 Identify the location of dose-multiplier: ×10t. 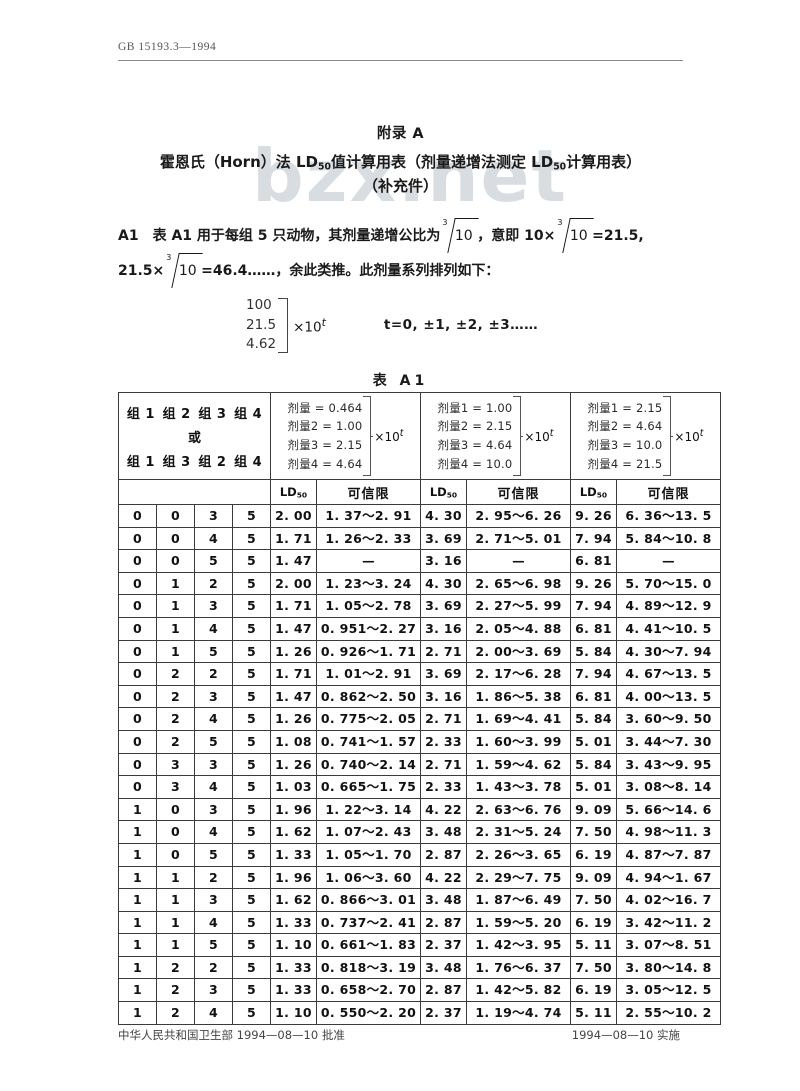
(538, 436).